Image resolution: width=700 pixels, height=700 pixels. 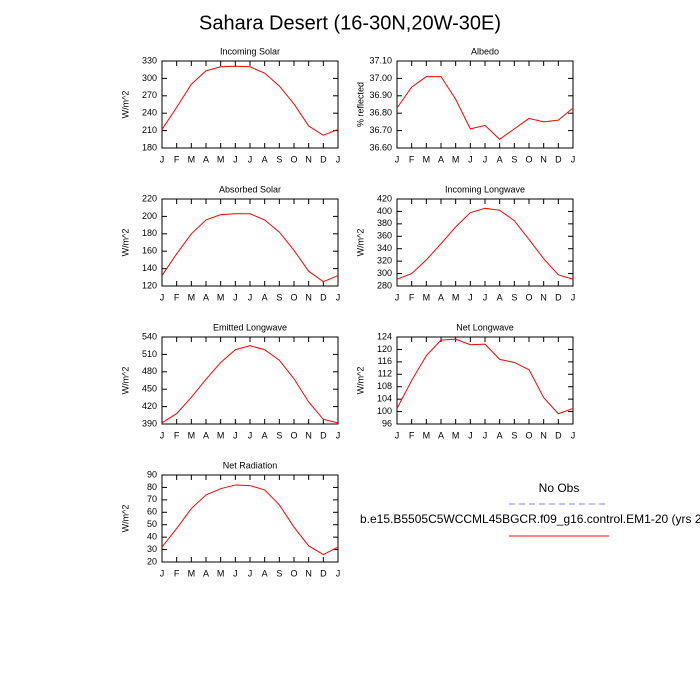 What do you see at coordinates (149, 198) in the screenshot?
I see `y-tick-label: 220` at bounding box center [149, 198].